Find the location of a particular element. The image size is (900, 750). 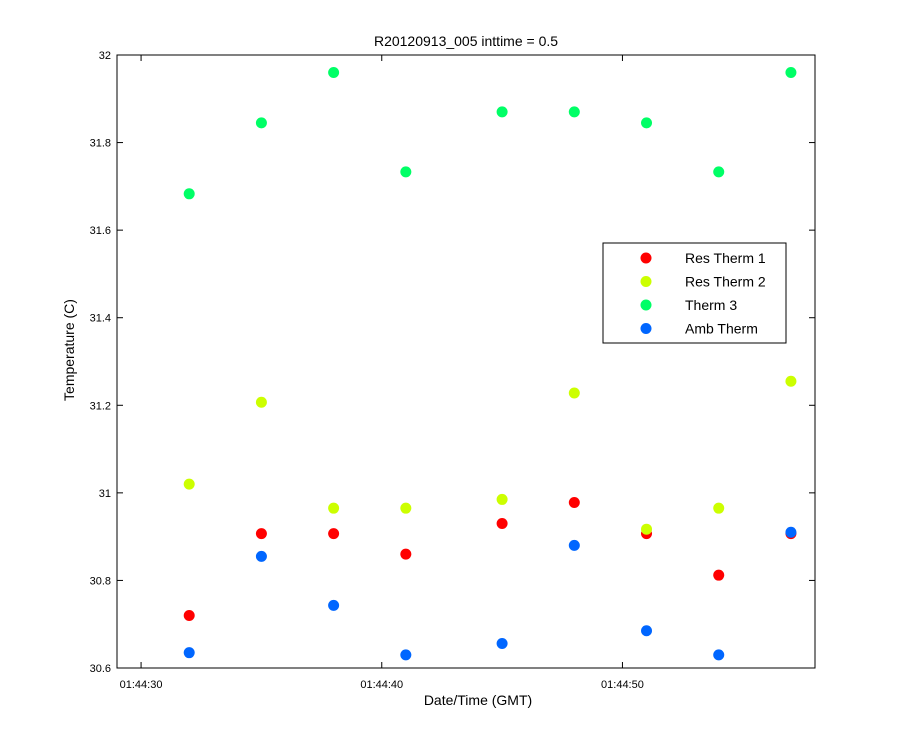

y-axis-label: Temperature (C) is located at coordinates (69, 350).